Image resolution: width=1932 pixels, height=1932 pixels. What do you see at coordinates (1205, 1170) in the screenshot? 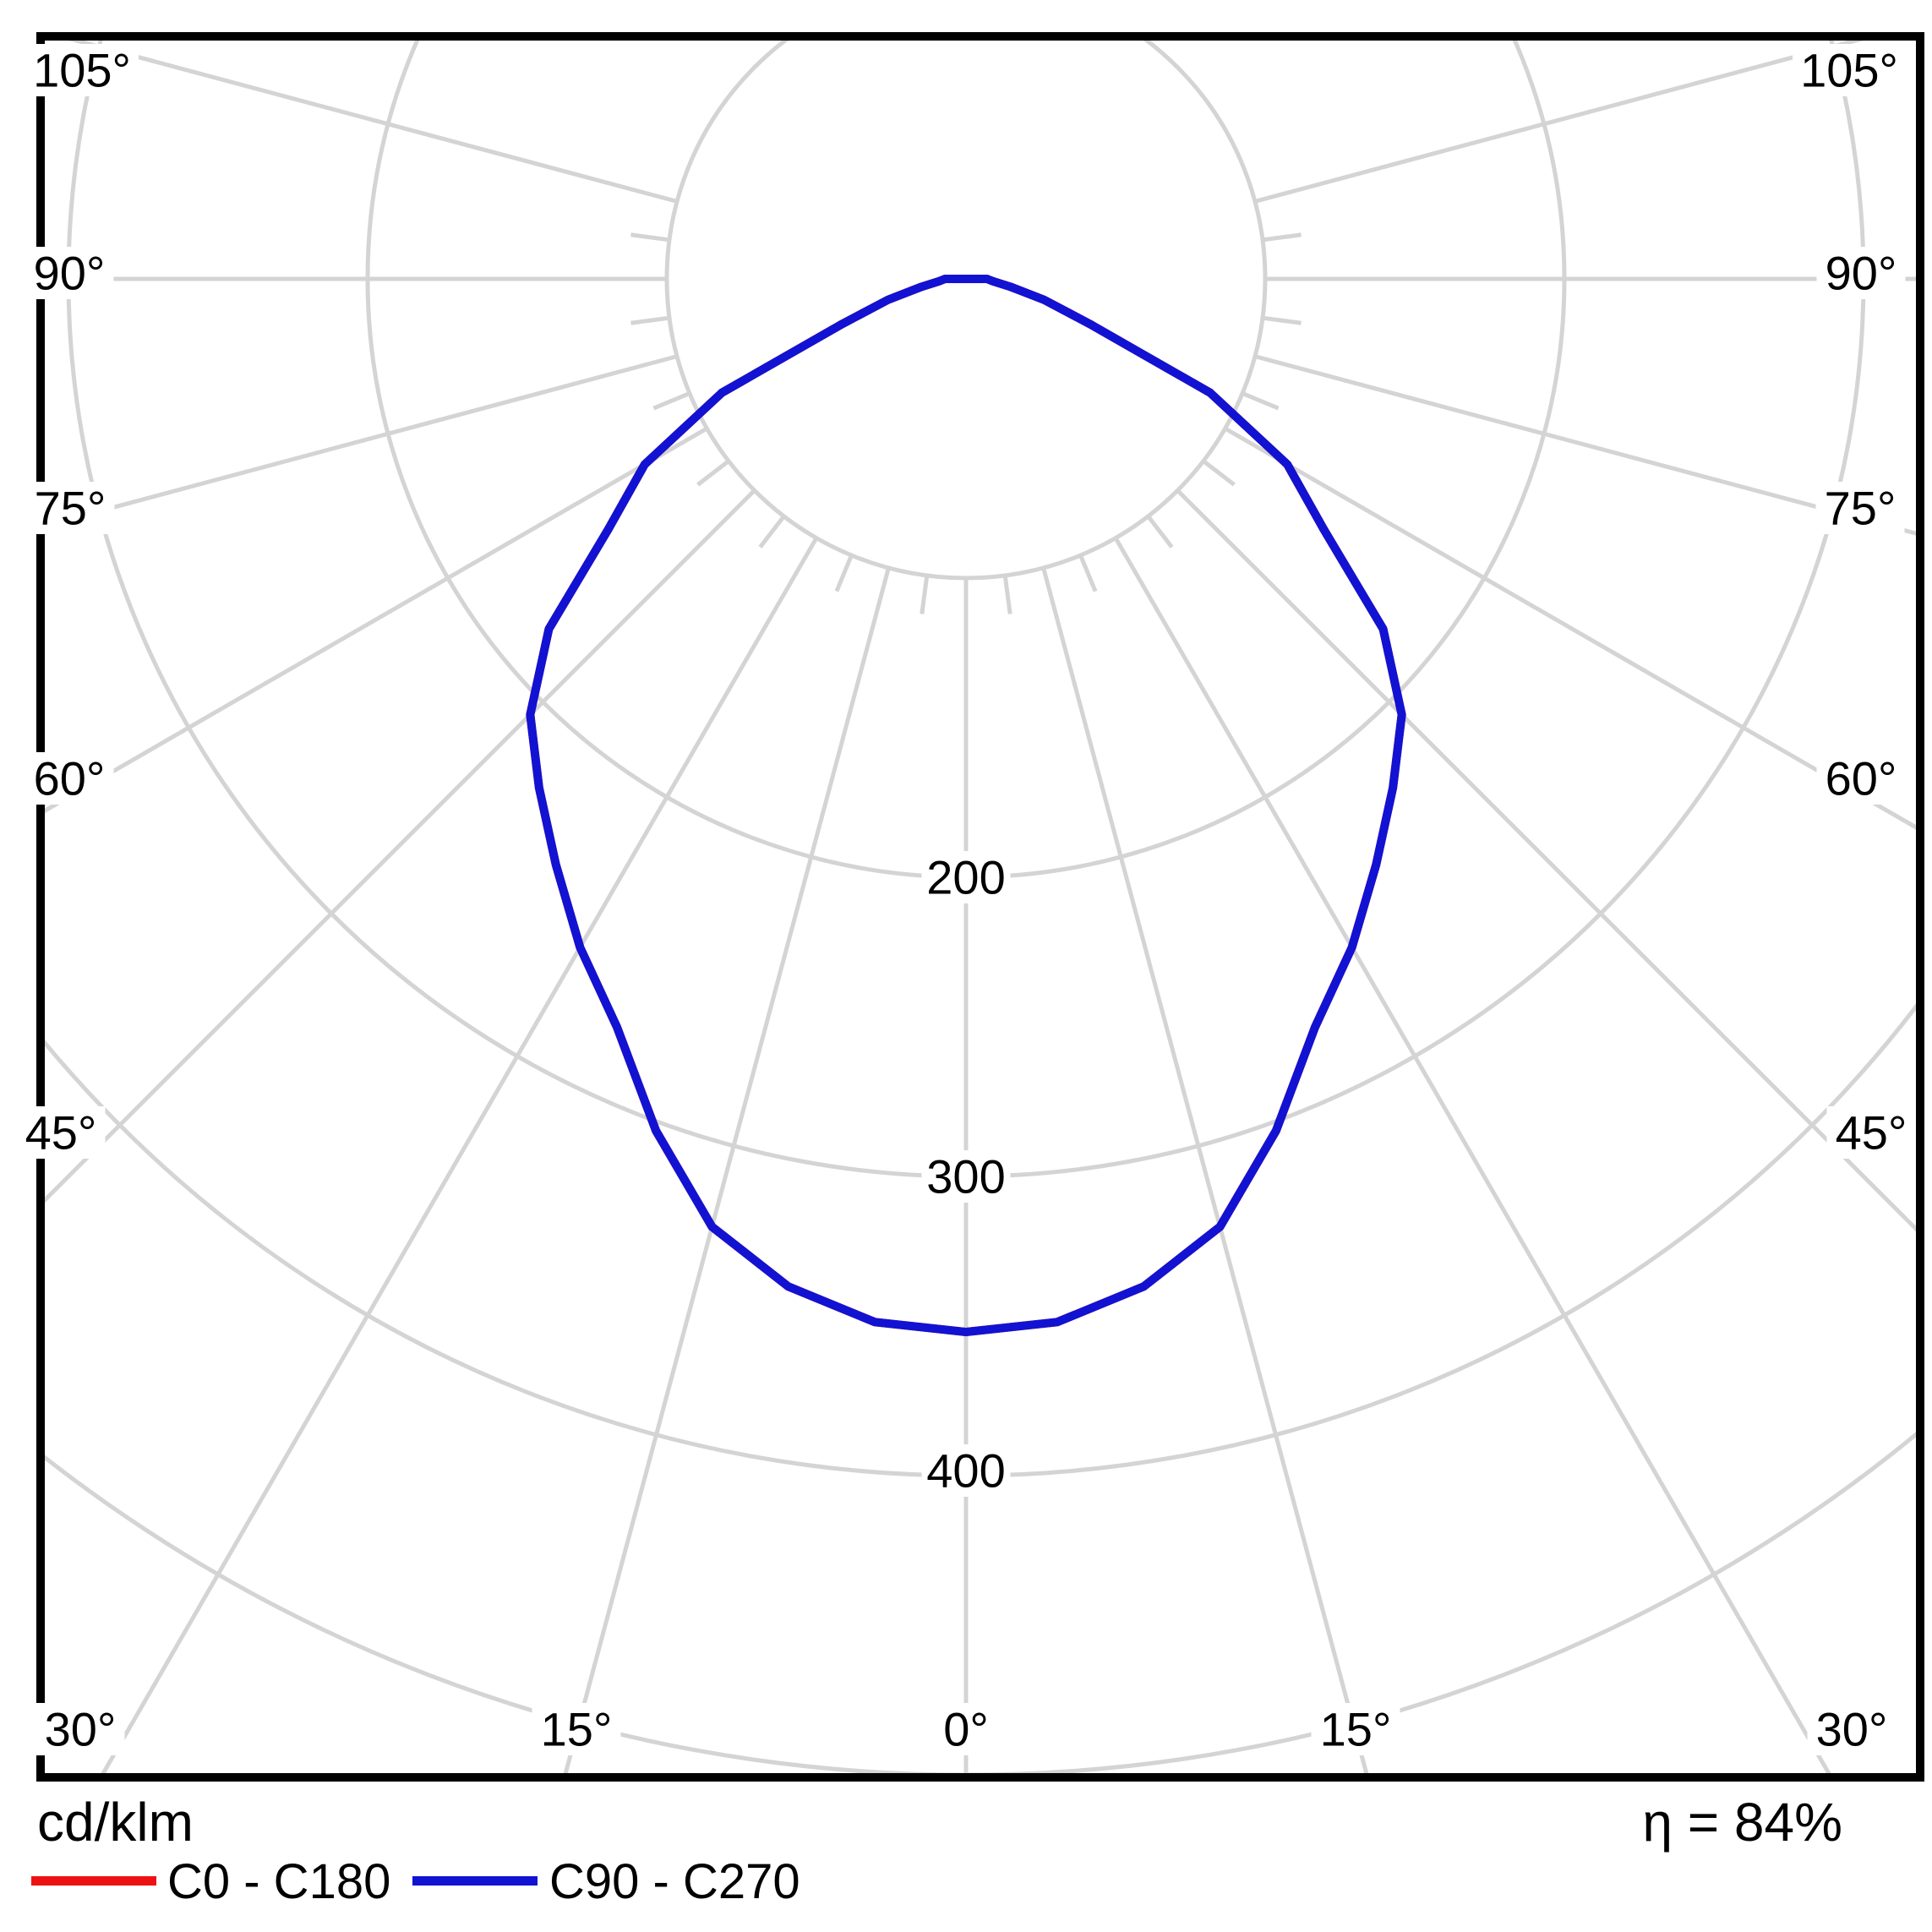
I see `grid-spoke-15-right` at bounding box center [1205, 1170].